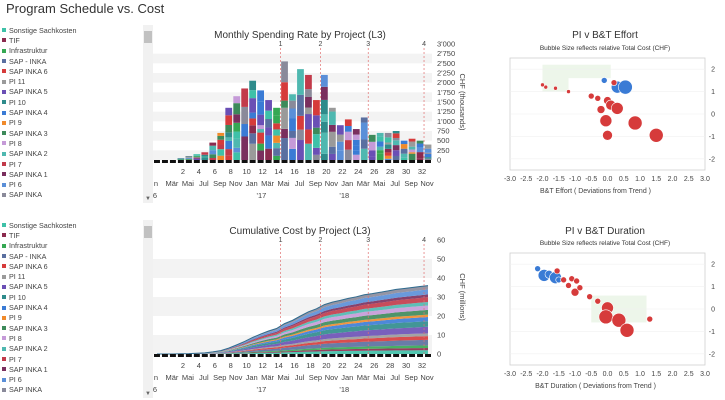 This screenshot has height=400, width=725. I want to click on x-tick-label: 3.0, so click(705, 179).